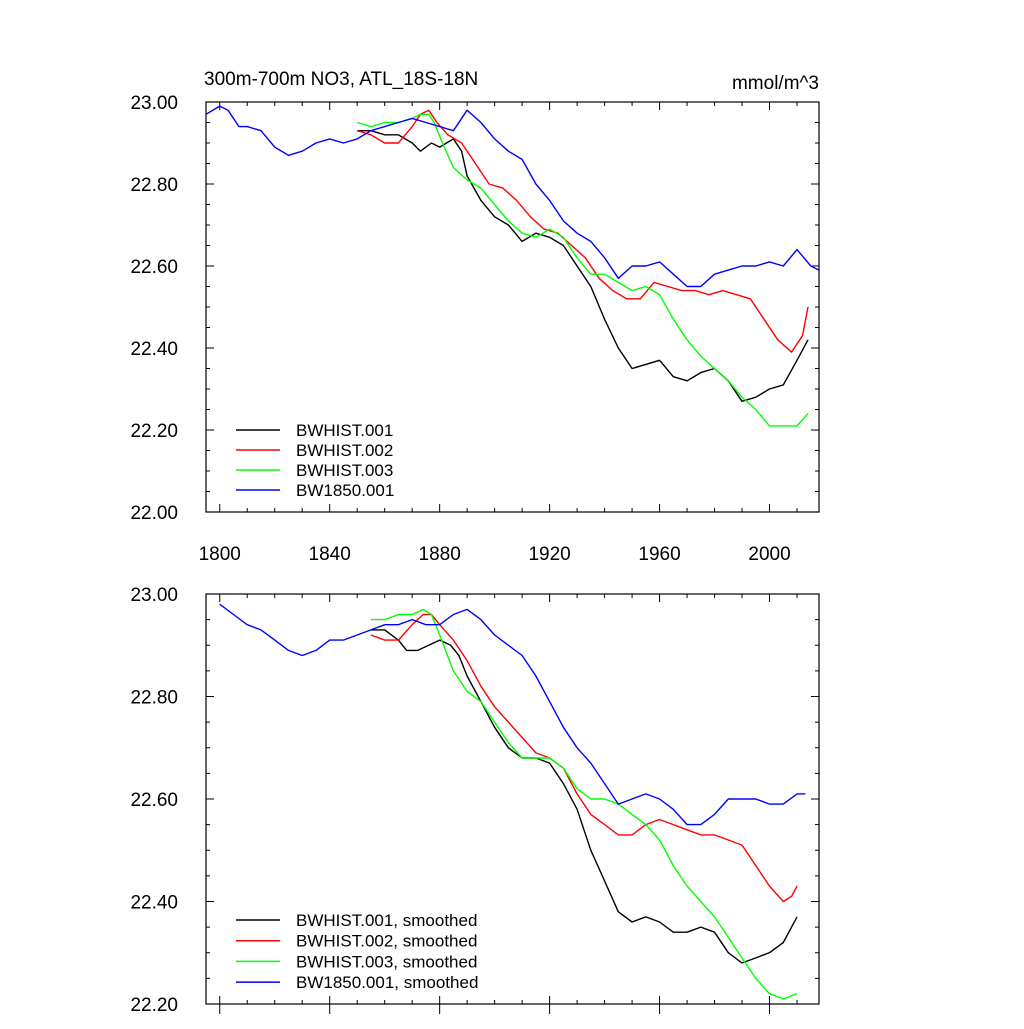 This screenshot has height=1029, width=1024. Describe the element at coordinates (386, 961) in the screenshot. I see `legend-label: BWHIST.003, smoothed` at that location.